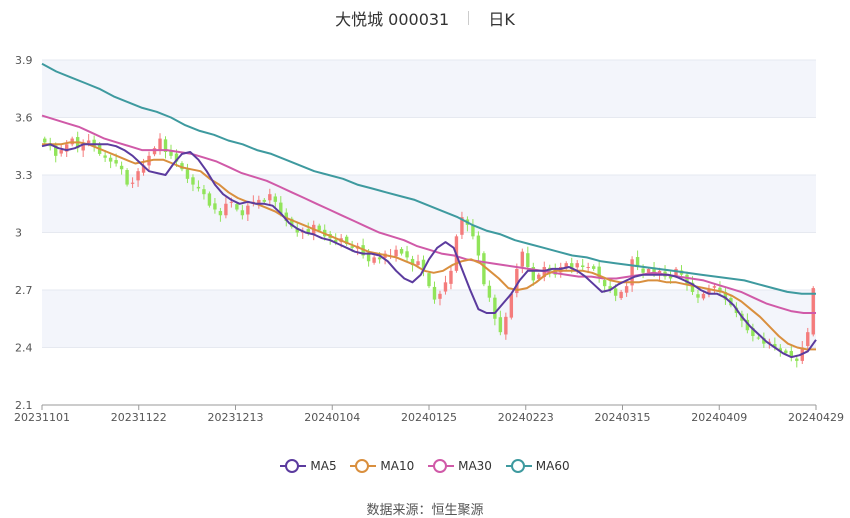 The width and height of the screenshot is (850, 518). What do you see at coordinates (501, 19) in the screenshot?
I see `period-tab: 日K` at bounding box center [501, 19].